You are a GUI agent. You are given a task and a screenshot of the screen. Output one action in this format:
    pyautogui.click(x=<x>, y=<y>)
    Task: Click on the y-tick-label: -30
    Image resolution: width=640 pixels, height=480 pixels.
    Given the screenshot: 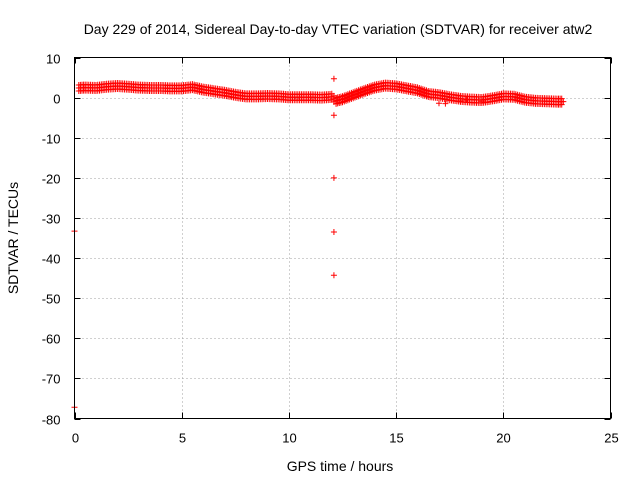 What is the action you would take?
    pyautogui.click(x=51, y=219)
    